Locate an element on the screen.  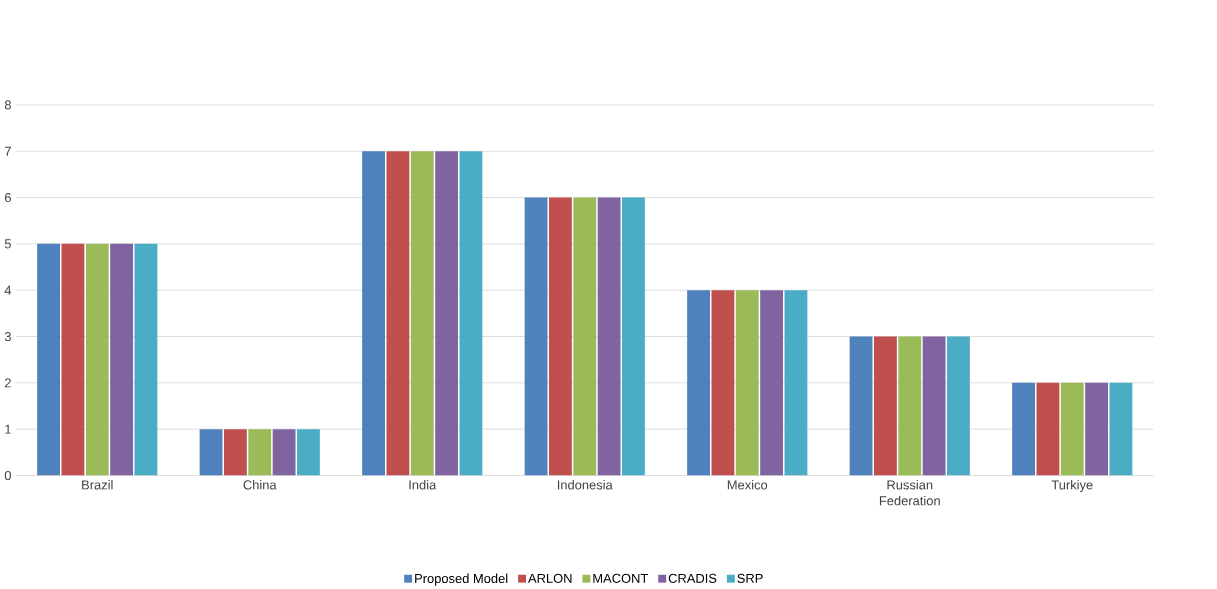
legend-label: ARLON is located at coordinates (550, 578).